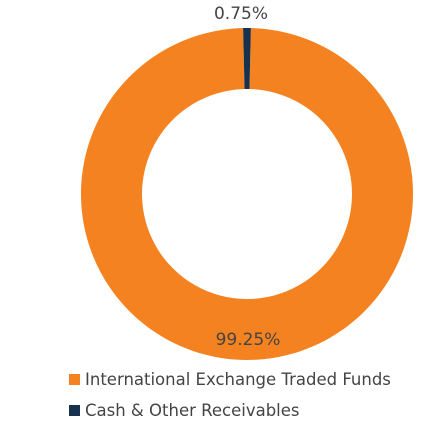  I want to click on slice-cash-other-receivables, so click(247, 59).